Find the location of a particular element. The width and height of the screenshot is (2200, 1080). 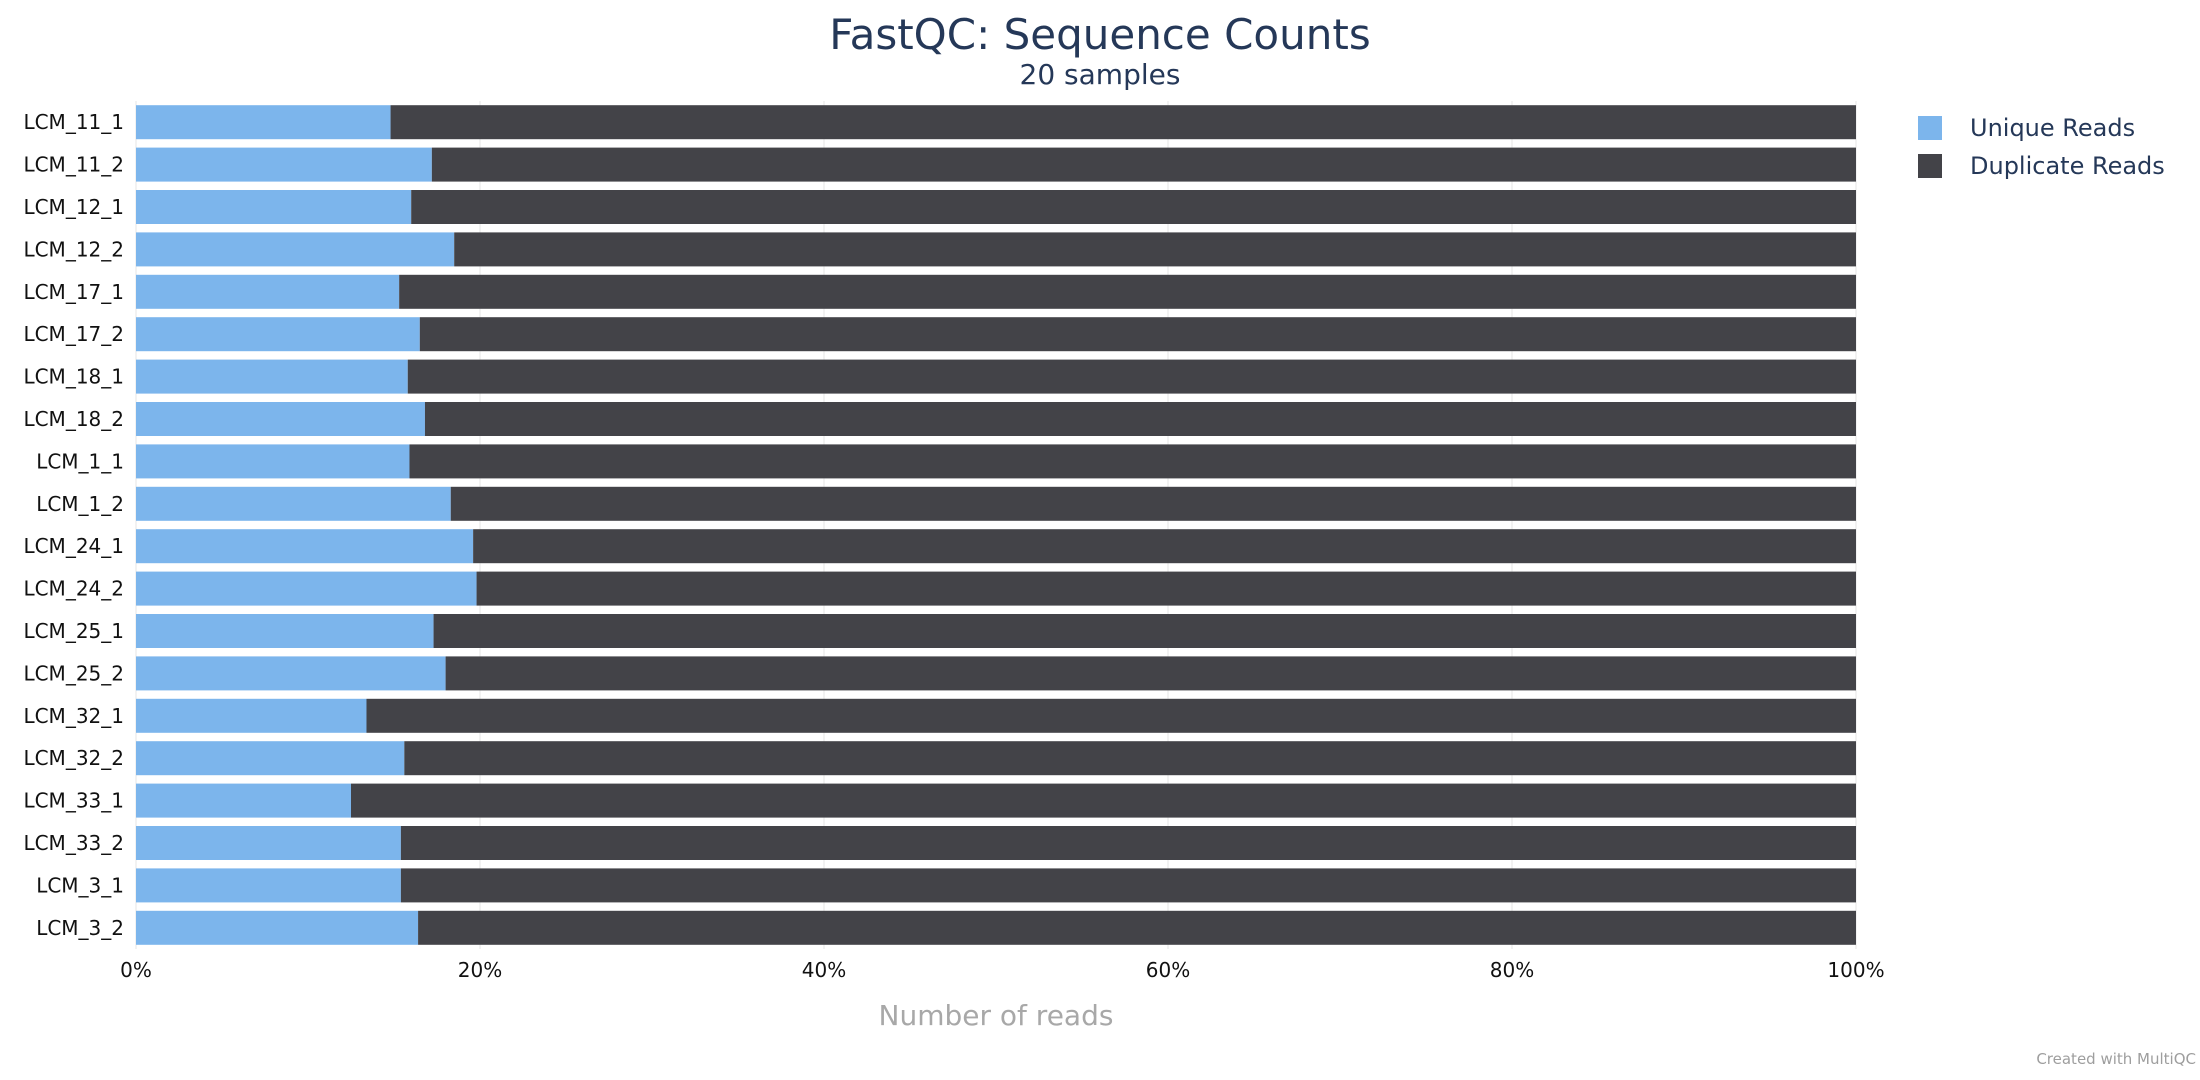

y-tick-label: LCM_3_1 is located at coordinates (80, 885).